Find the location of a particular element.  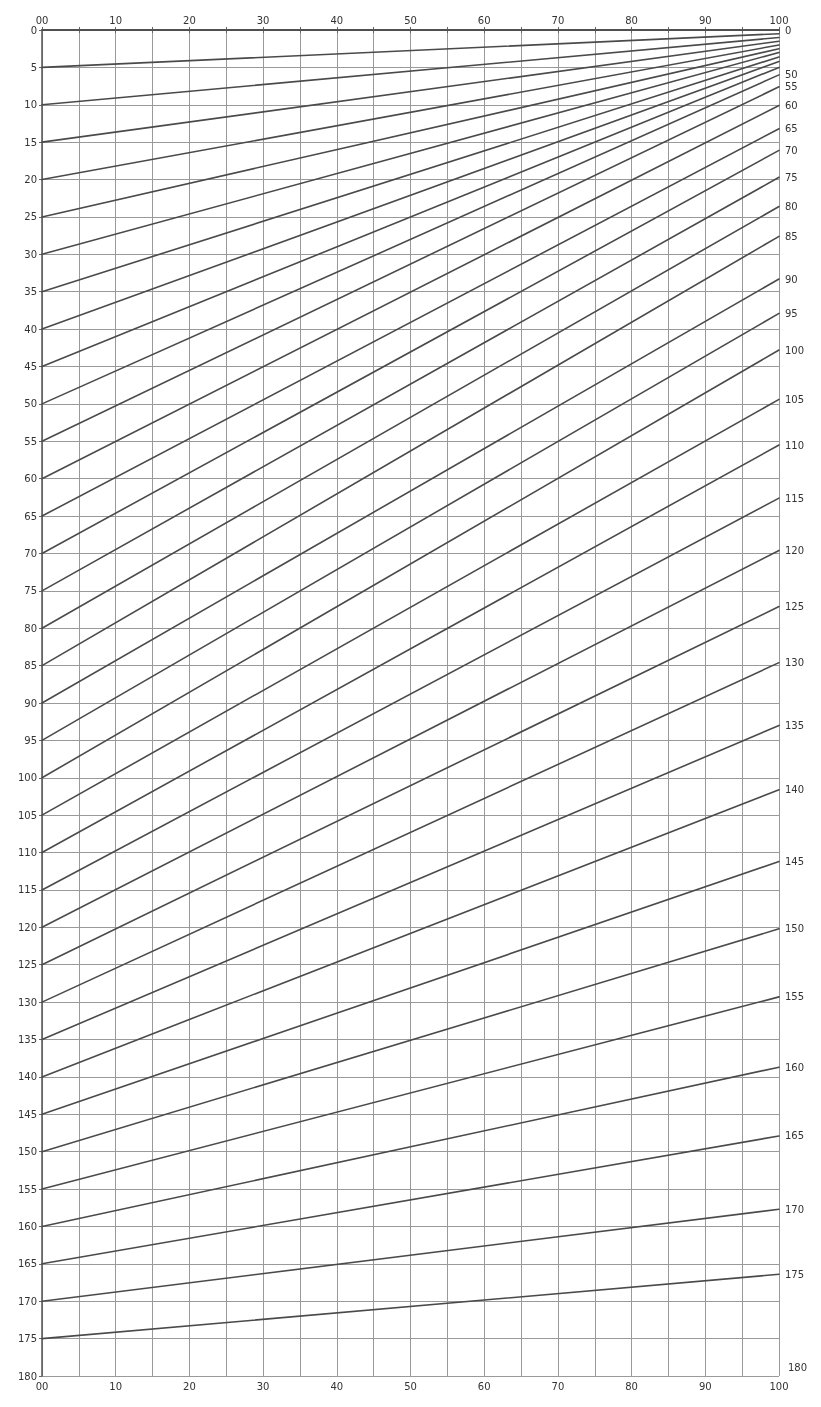

series-label: 105 is located at coordinates (795, 399).